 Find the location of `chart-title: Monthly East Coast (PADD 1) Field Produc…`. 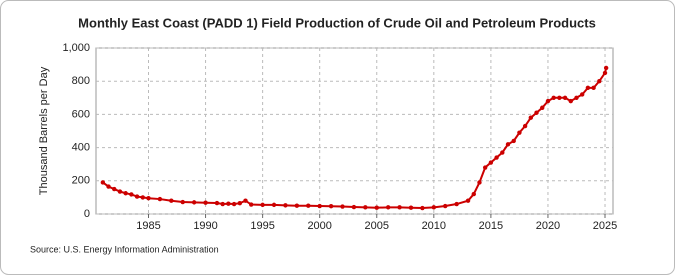

chart-title: Monthly East Coast (PADD 1) Field Produc… is located at coordinates (337, 22).